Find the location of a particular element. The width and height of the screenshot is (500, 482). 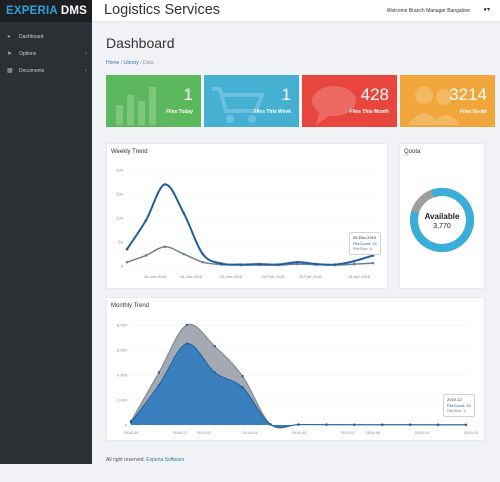

quota-title: Quota is located at coordinates (412, 152).